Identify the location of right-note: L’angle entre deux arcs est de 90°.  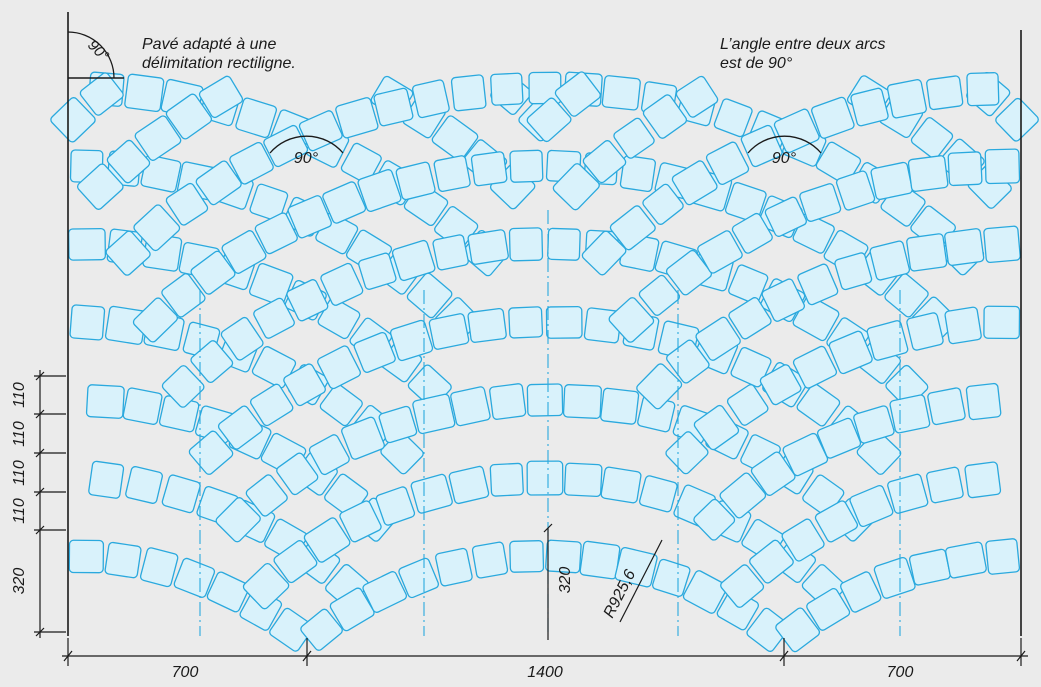
(802, 54).